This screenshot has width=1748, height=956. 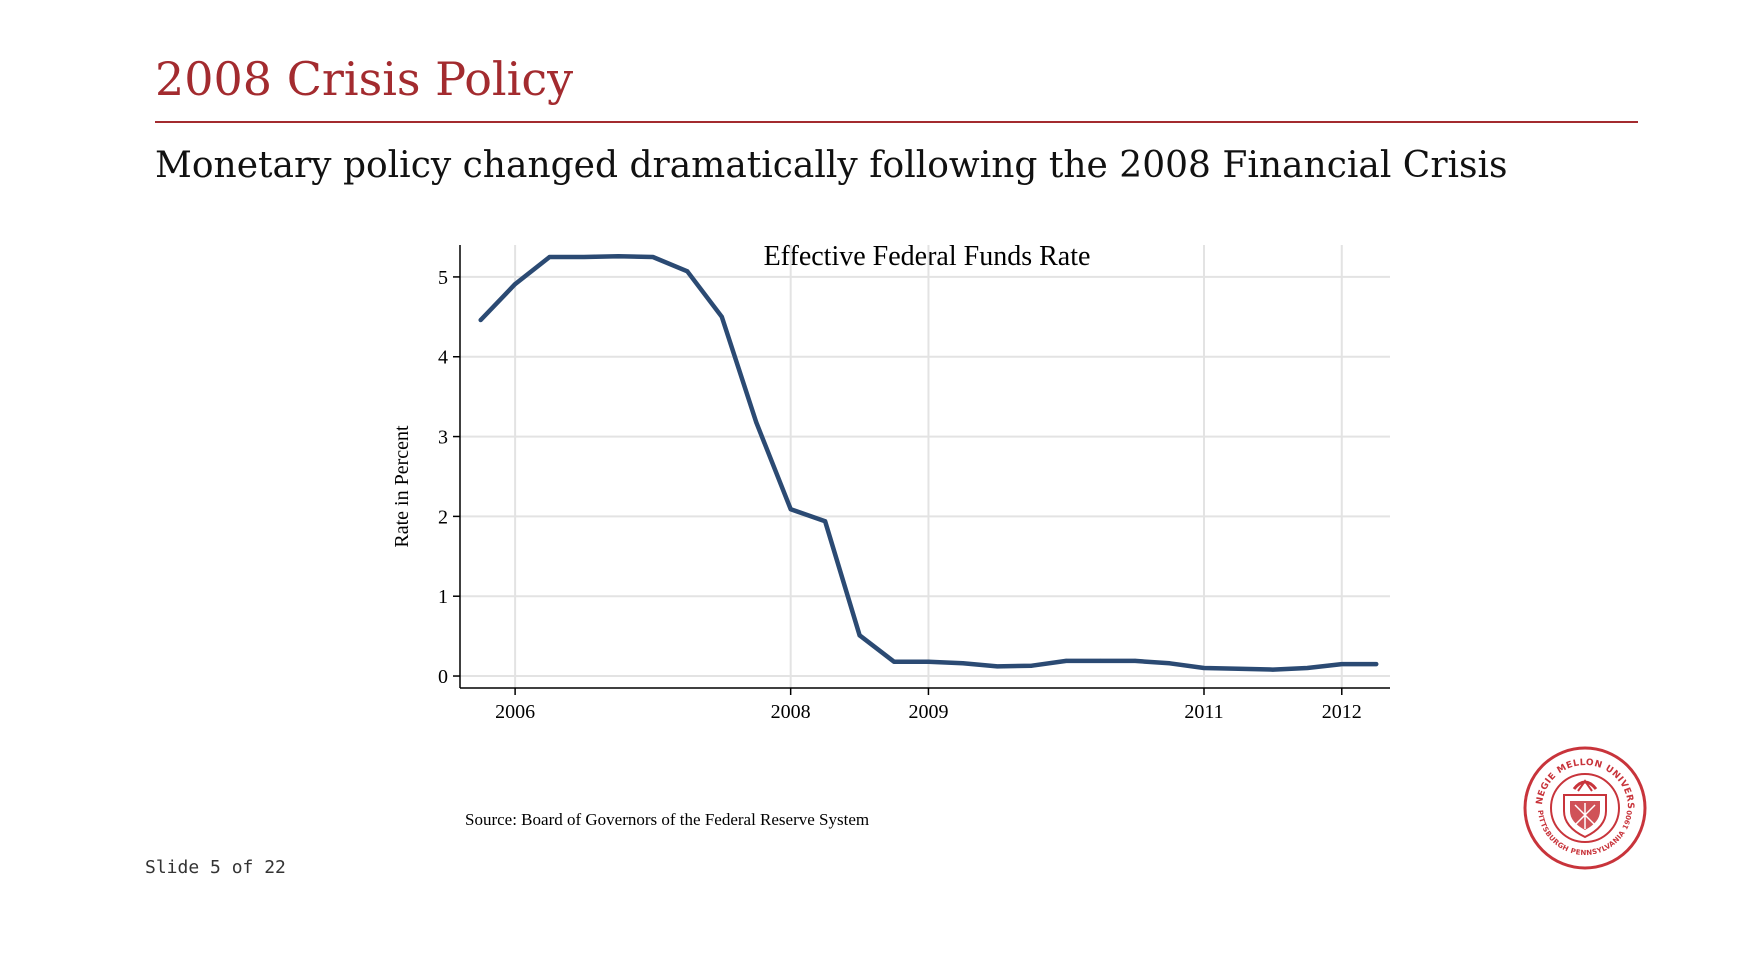 I want to click on x-tick-label: 2012, so click(x=1342, y=712).